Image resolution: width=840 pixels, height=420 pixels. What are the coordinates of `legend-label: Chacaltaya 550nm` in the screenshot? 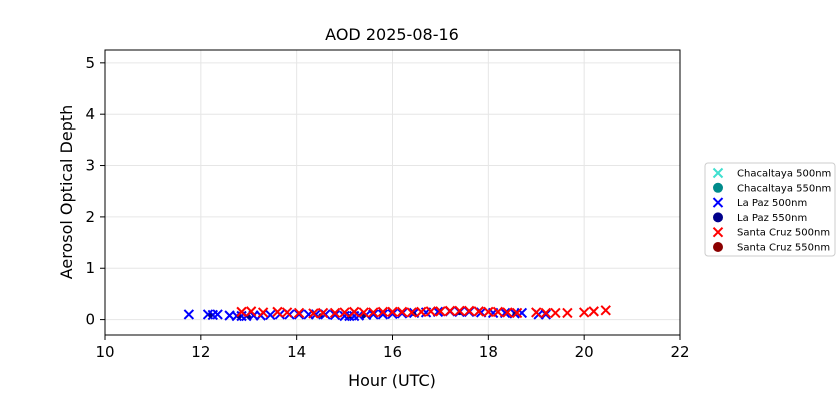 It's located at (784, 188).